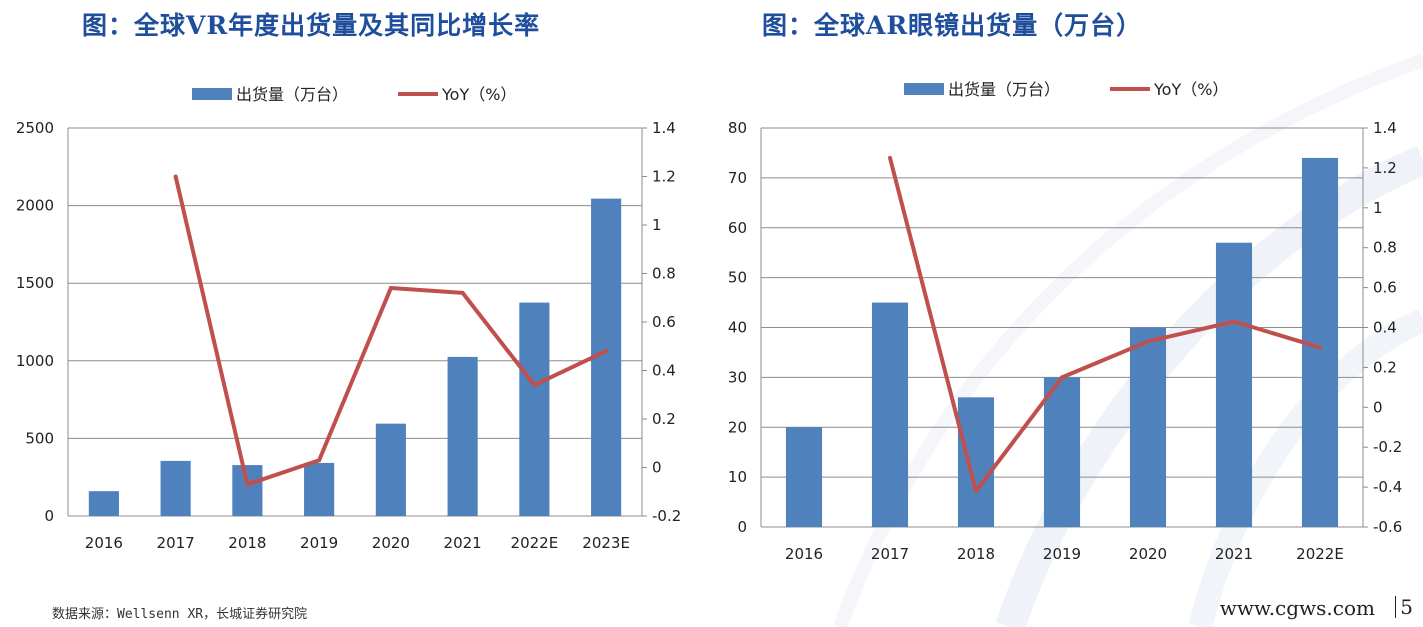  Describe the element at coordinates (39, 438) in the screenshot. I see `y-tick-label: 500` at that location.